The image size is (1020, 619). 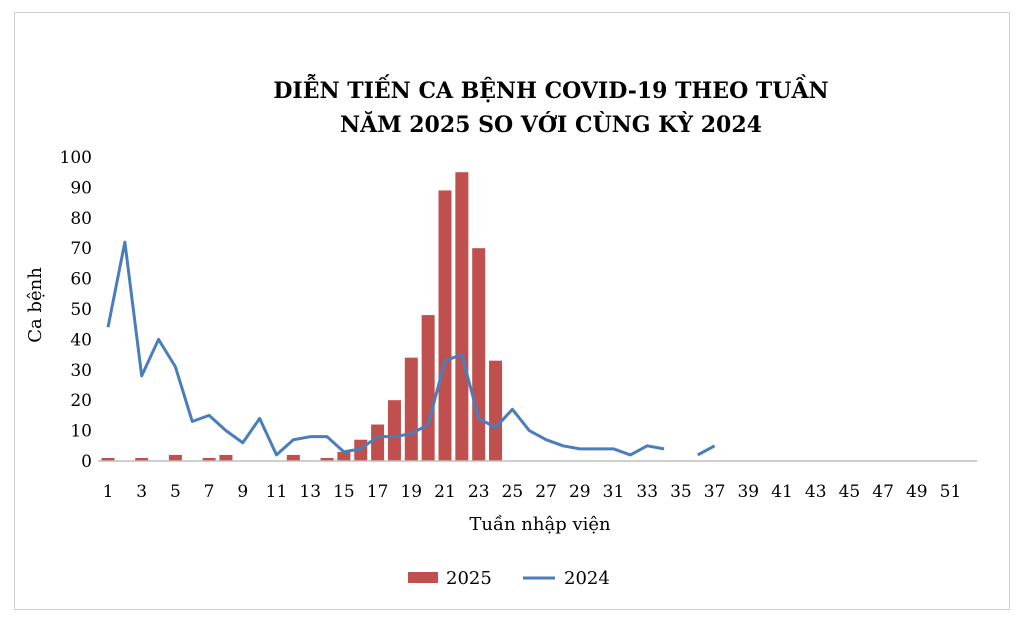 I want to click on y-tick-label: 30, so click(x=81, y=371).